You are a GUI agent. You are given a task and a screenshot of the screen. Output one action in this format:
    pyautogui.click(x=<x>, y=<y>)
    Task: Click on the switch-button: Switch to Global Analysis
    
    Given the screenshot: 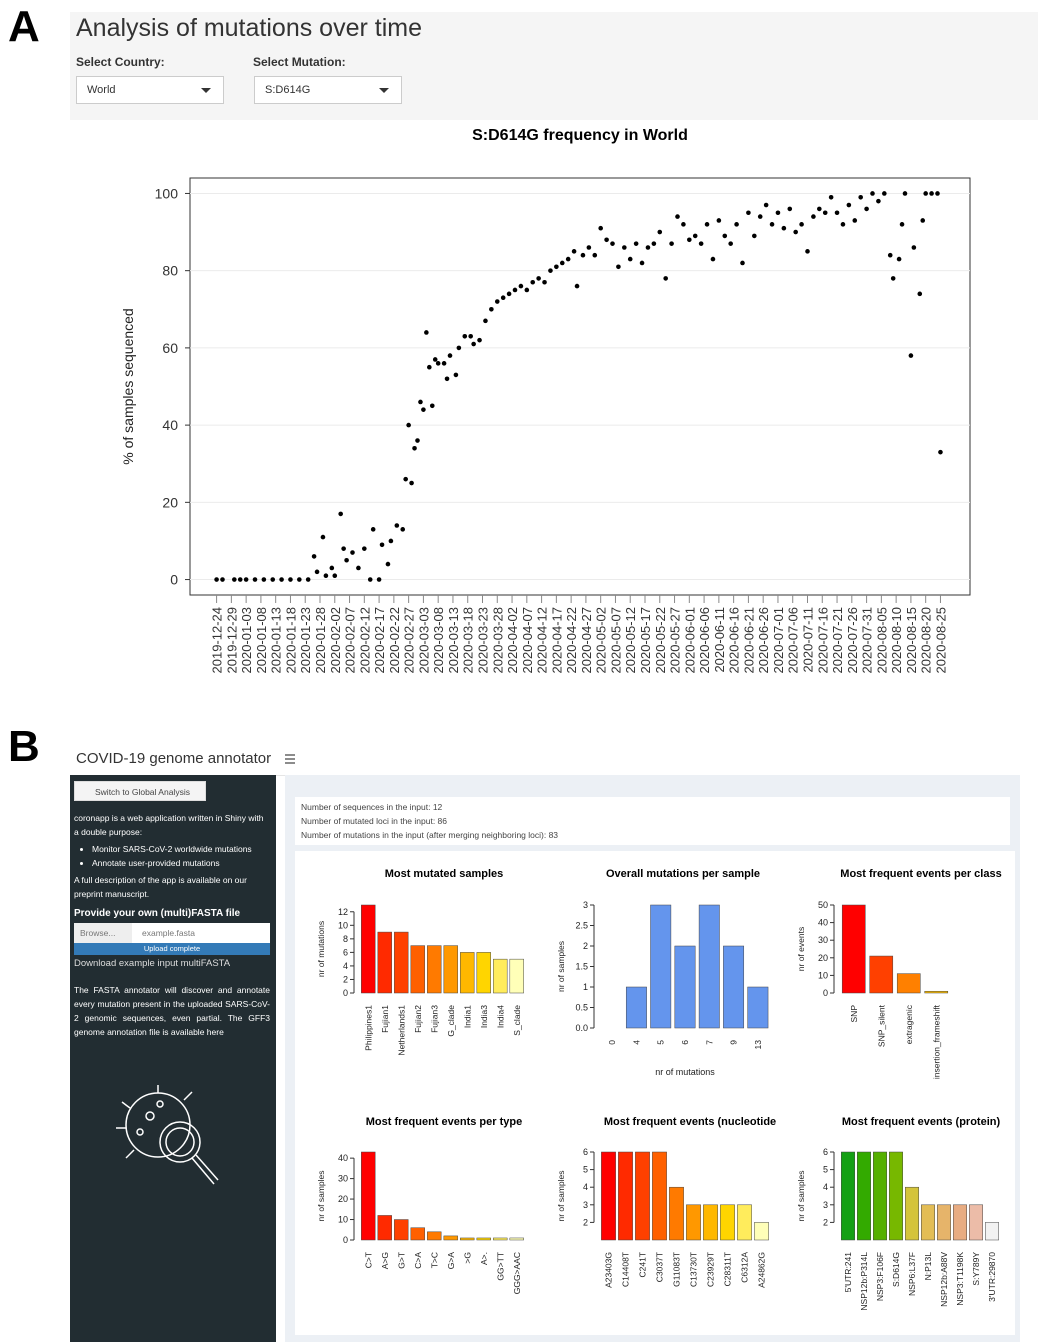 What is the action you would take?
    pyautogui.click(x=140, y=791)
    